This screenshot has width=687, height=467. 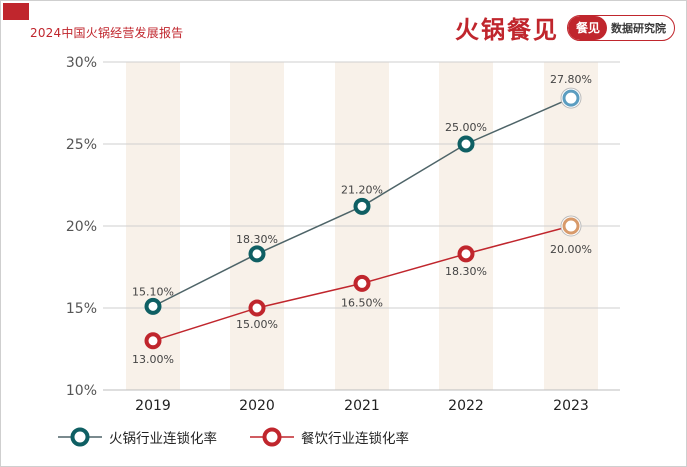 I want to click on x-axis: 2019 2020 2021 2022 2023, so click(x=362, y=406).